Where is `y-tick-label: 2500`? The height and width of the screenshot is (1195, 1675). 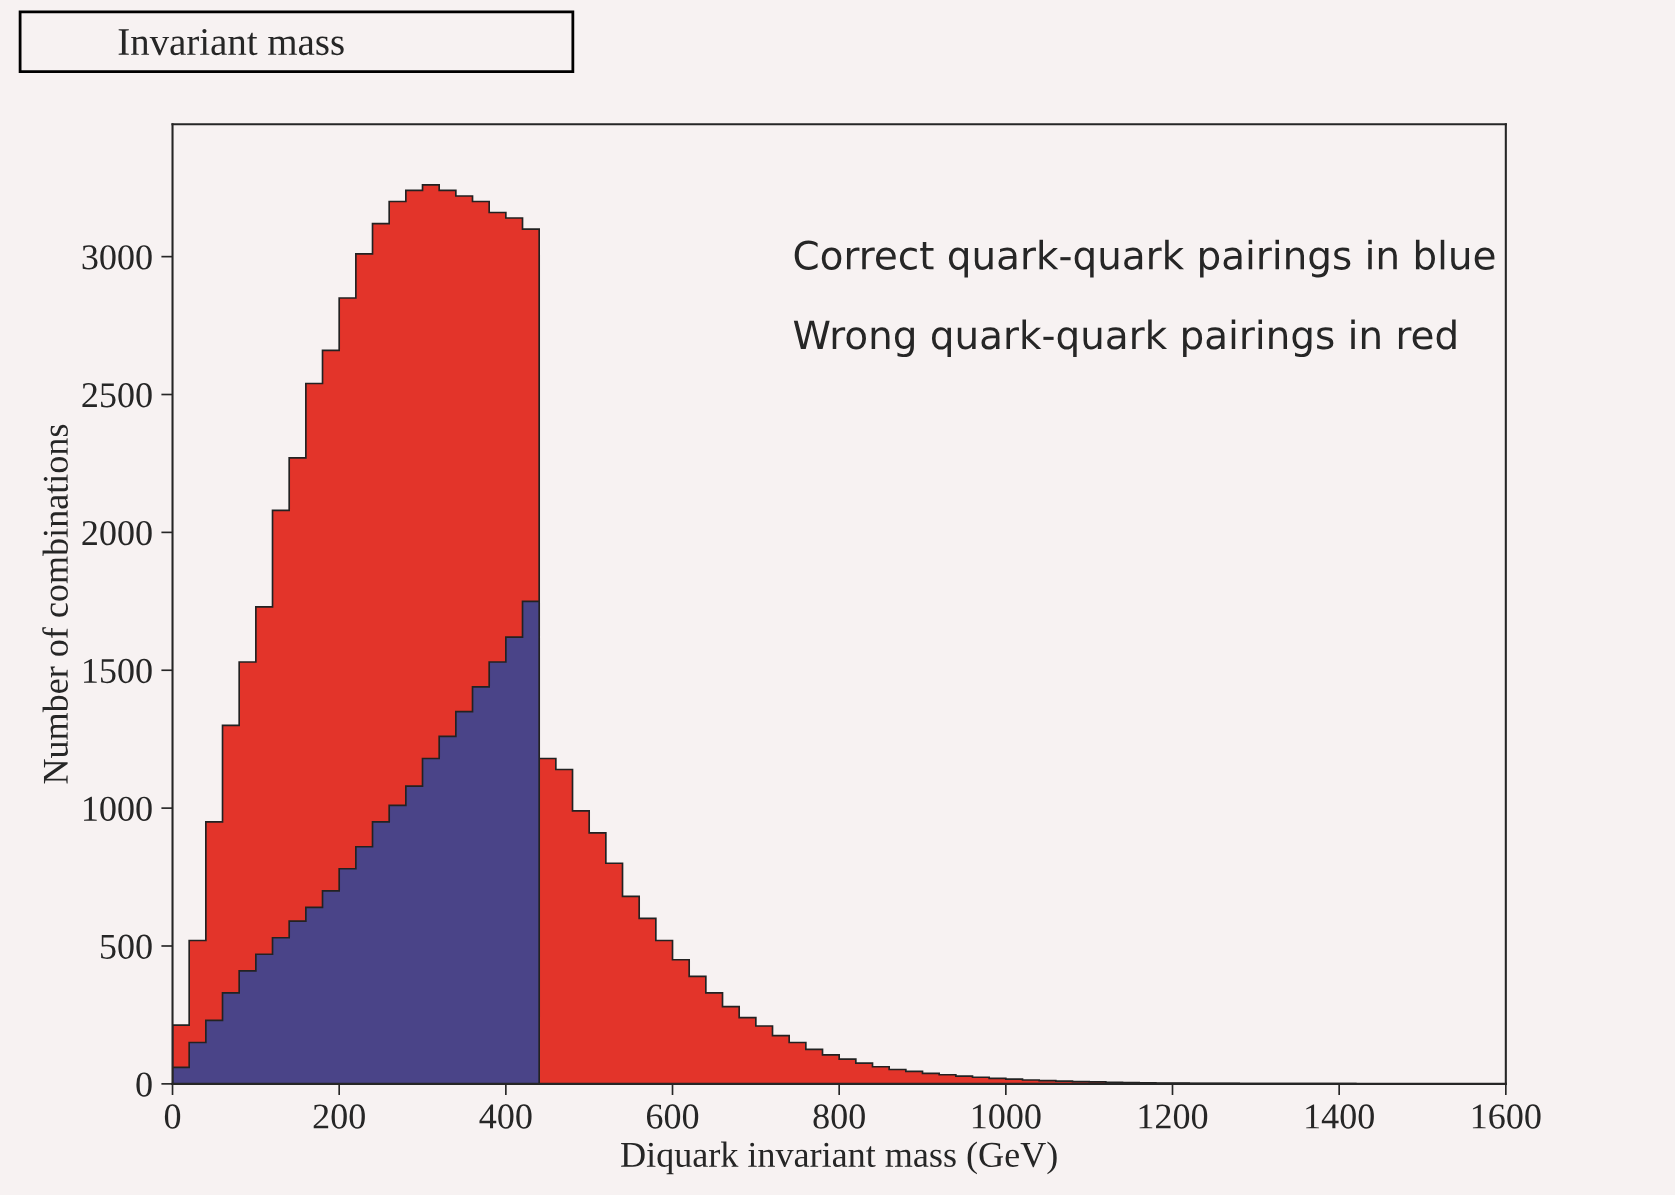
y-tick-label: 2500 is located at coordinates (117, 395).